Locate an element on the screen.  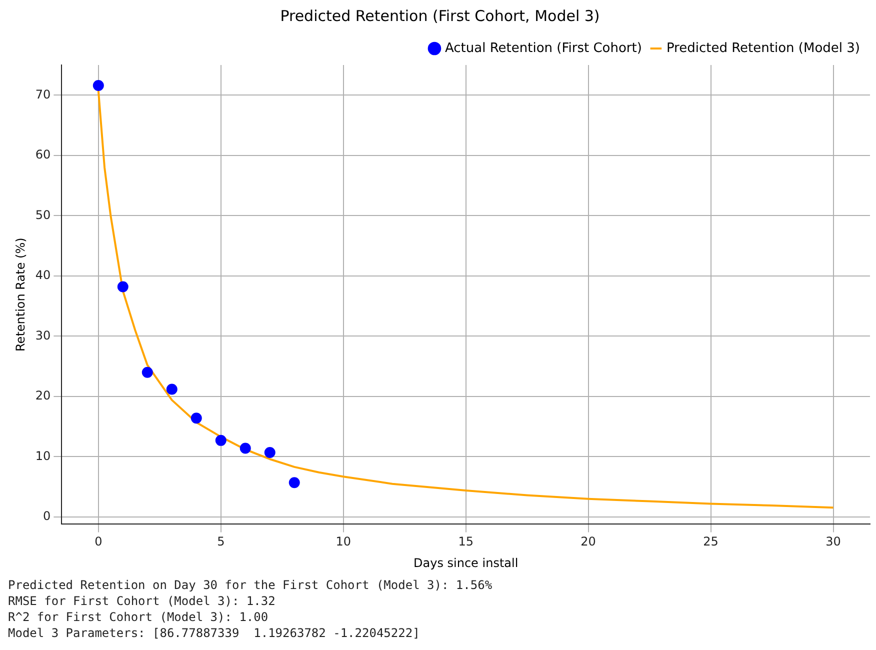
chart-title: Predicted Retention (First Cohort, Model 3) is located at coordinates (440, 15).